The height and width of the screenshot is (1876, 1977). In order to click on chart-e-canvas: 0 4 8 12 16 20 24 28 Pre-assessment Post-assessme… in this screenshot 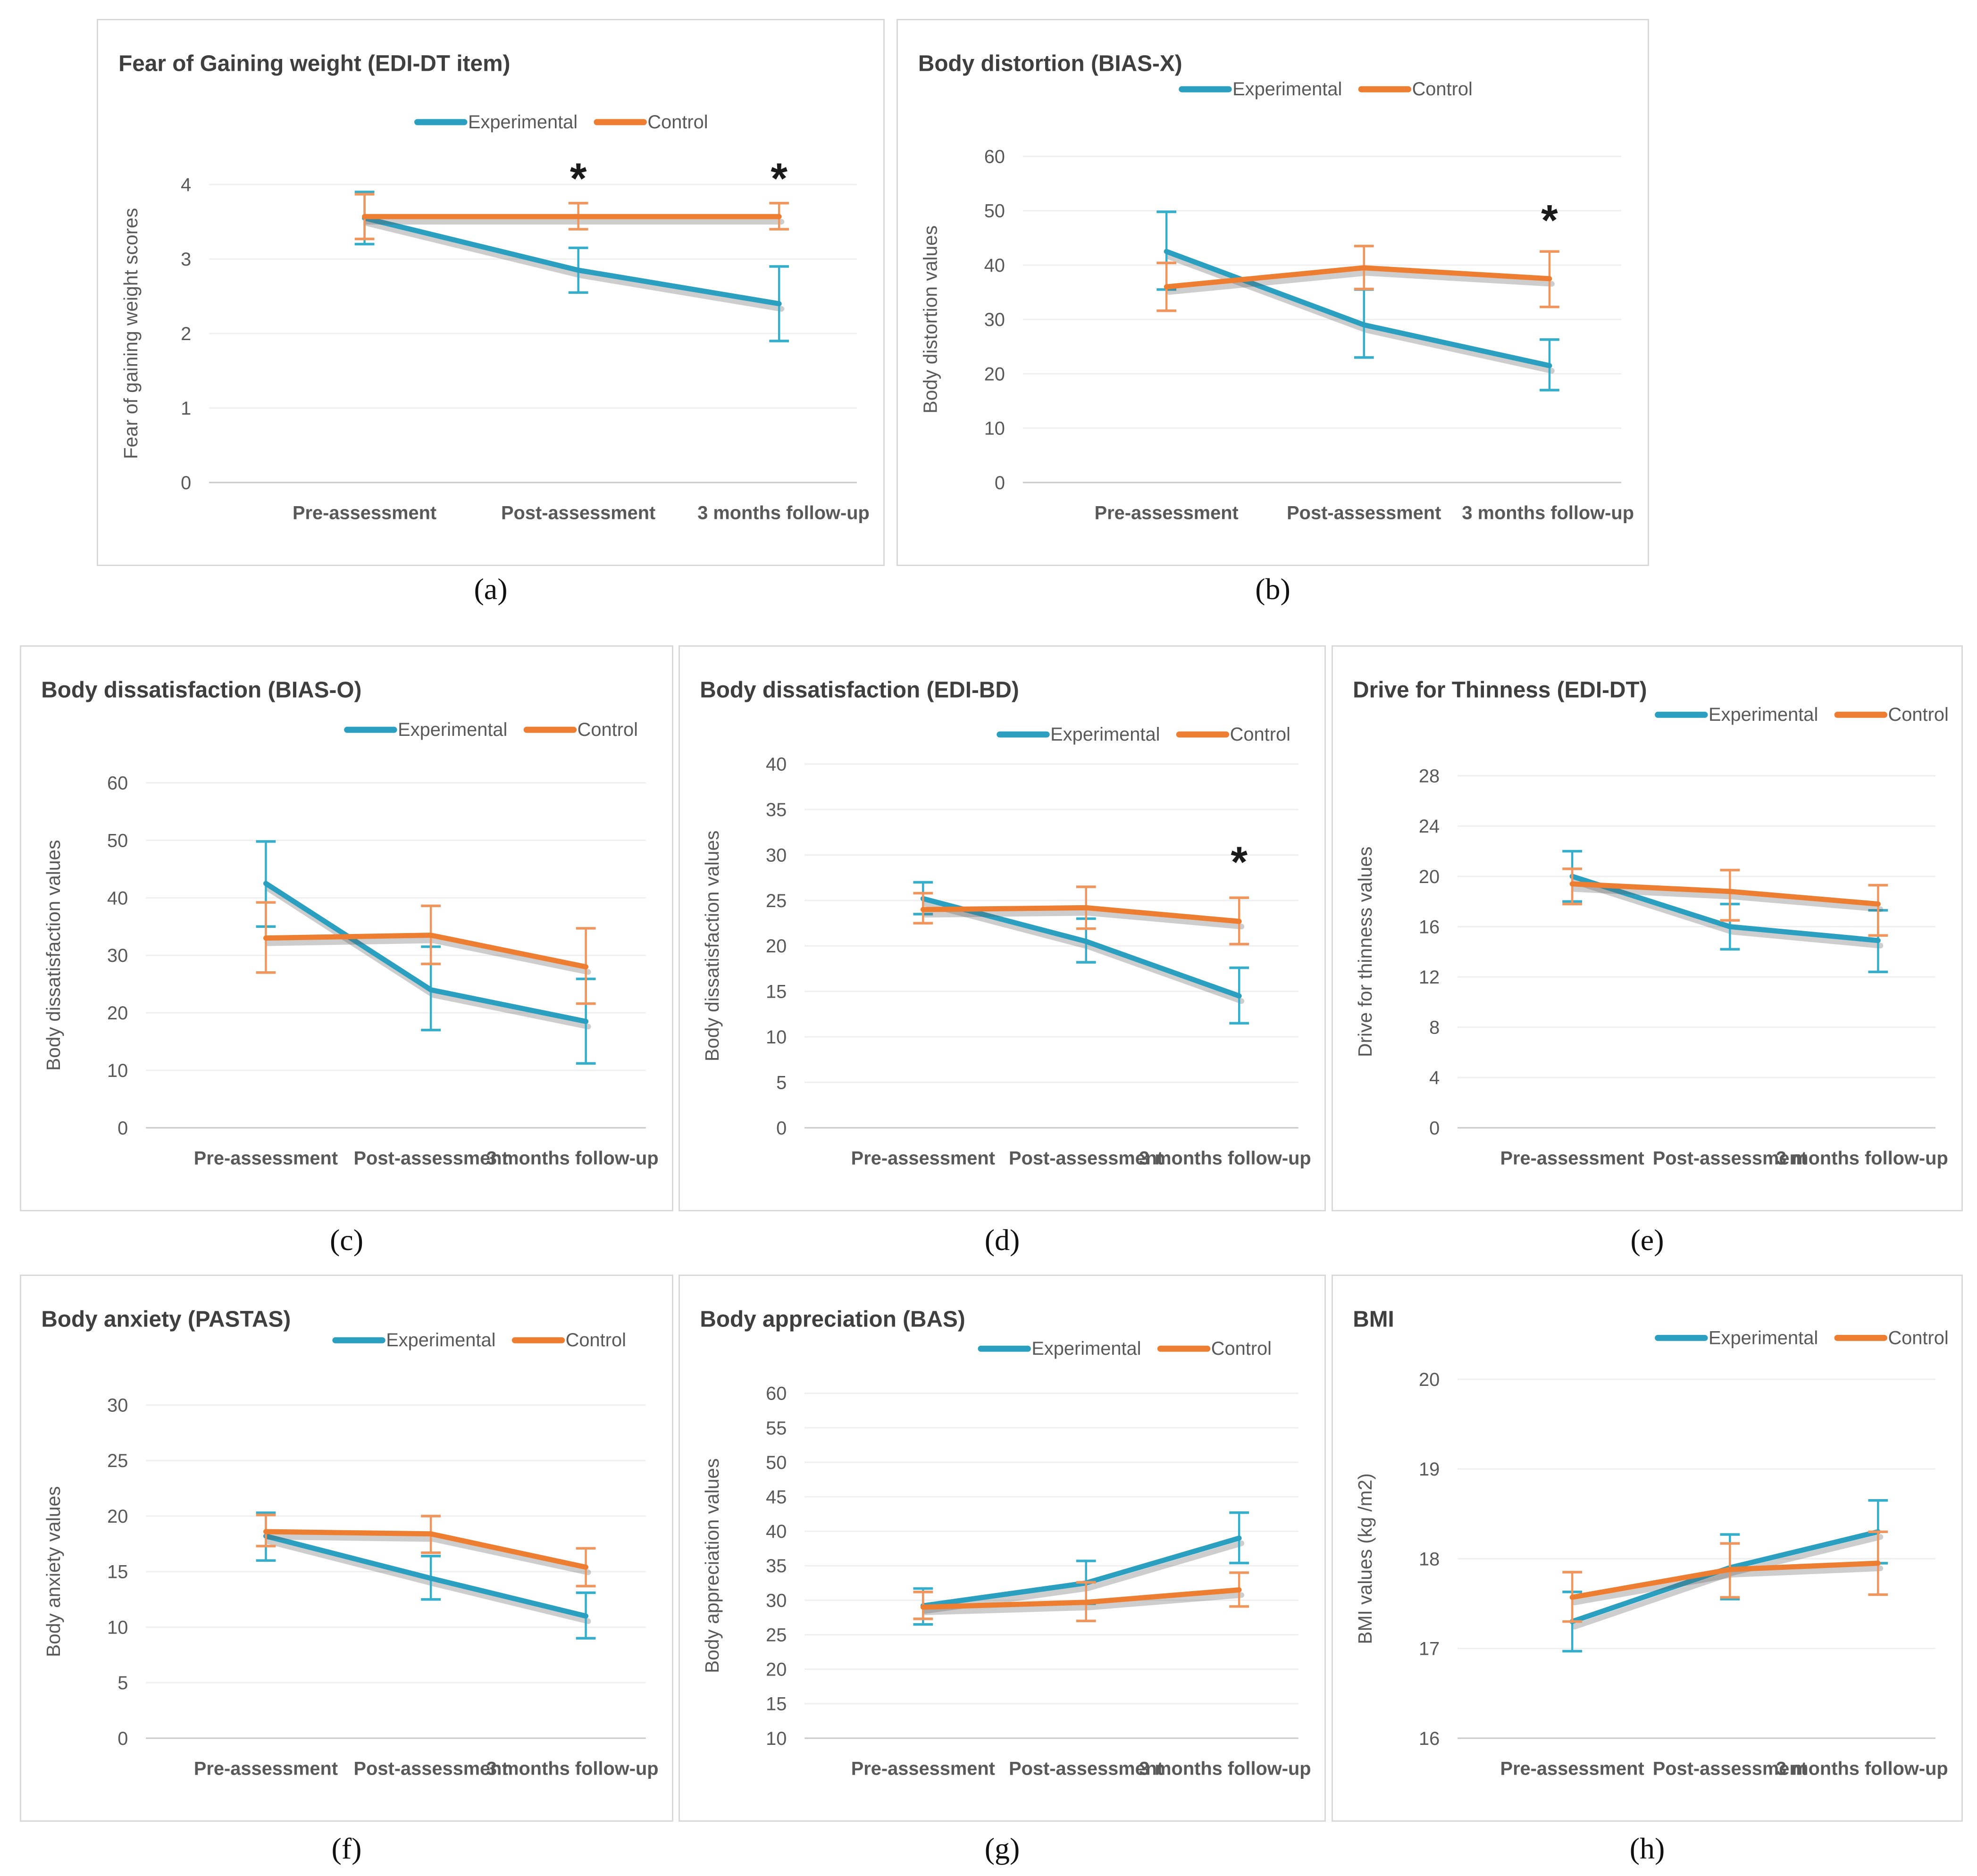, I will do `click(1651, 923)`.